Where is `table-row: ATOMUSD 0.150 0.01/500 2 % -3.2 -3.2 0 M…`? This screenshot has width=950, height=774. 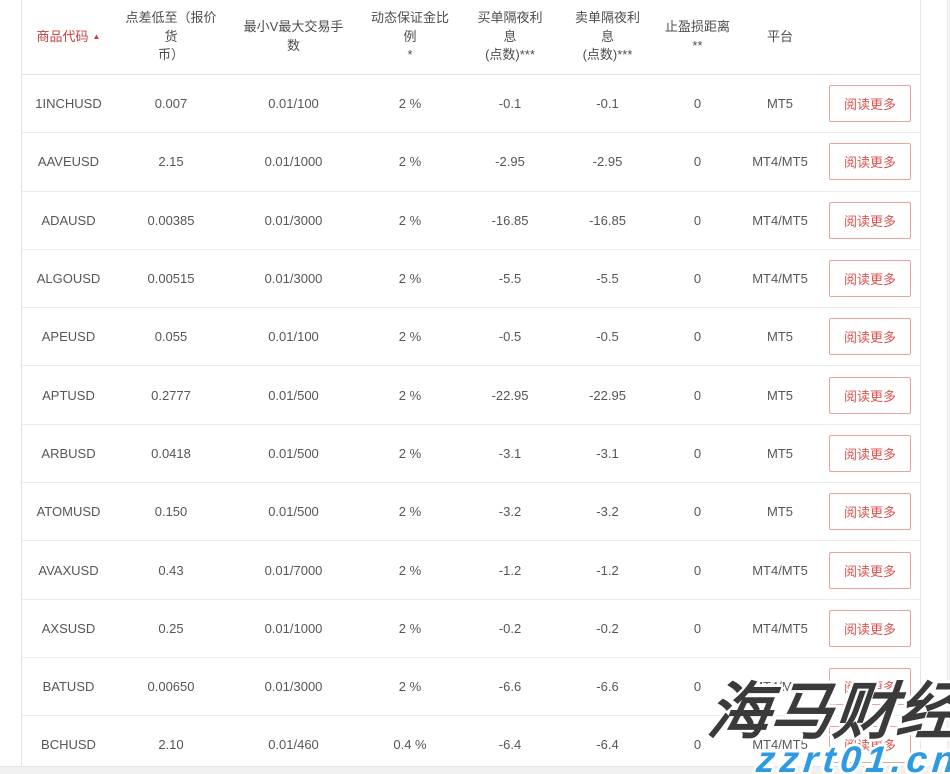
table-row: ATOMUSD 0.150 0.01/500 2 % -3.2 -3.2 0 M… is located at coordinates (471, 512).